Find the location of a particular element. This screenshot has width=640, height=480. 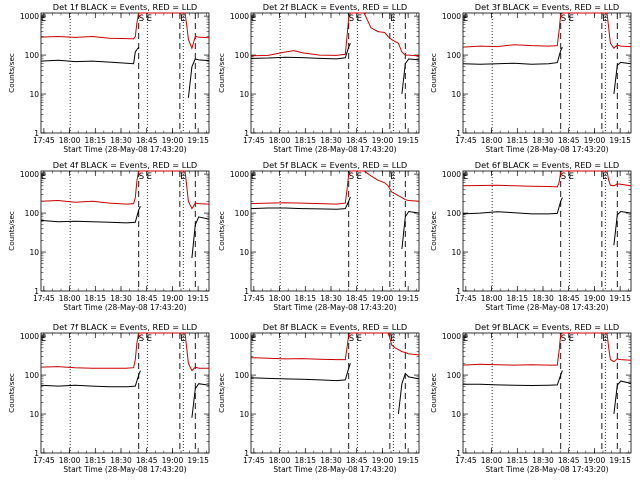

chart-title: Det 5f BLACK = Events, RED = LLD is located at coordinates (335, 165).